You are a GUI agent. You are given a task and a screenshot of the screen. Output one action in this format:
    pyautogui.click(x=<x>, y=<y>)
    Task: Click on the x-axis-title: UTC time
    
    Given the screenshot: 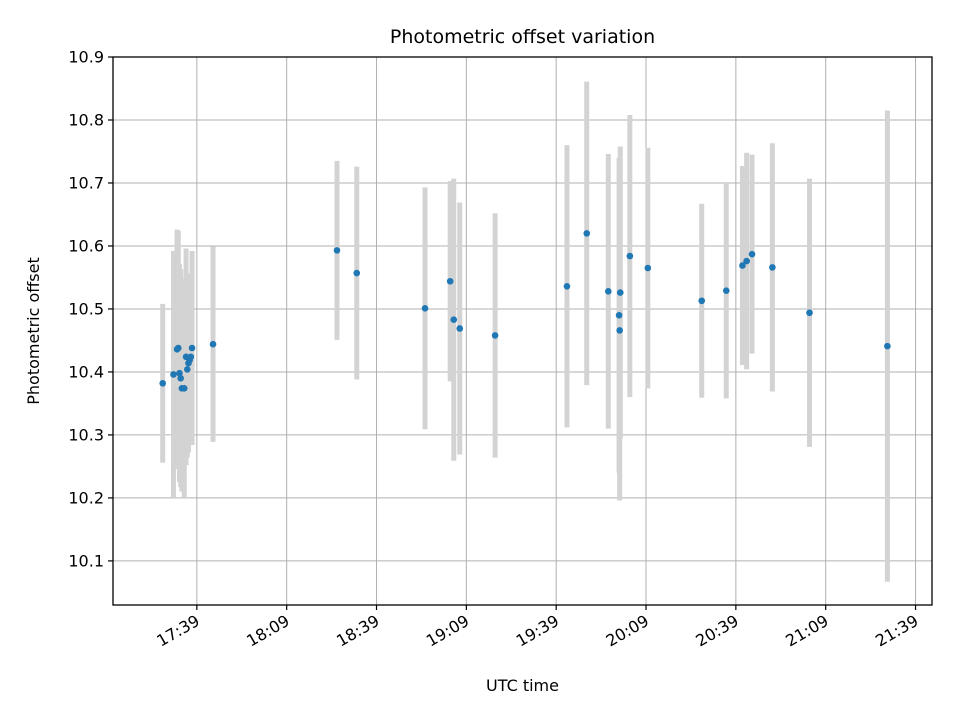 What is the action you would take?
    pyautogui.click(x=522, y=685)
    